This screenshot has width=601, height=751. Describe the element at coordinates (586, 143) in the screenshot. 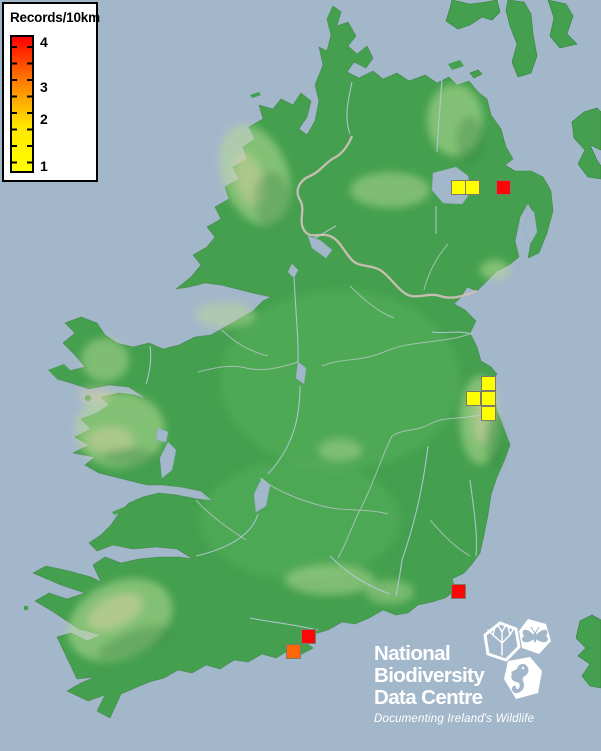

I see `coast-galloway` at that location.